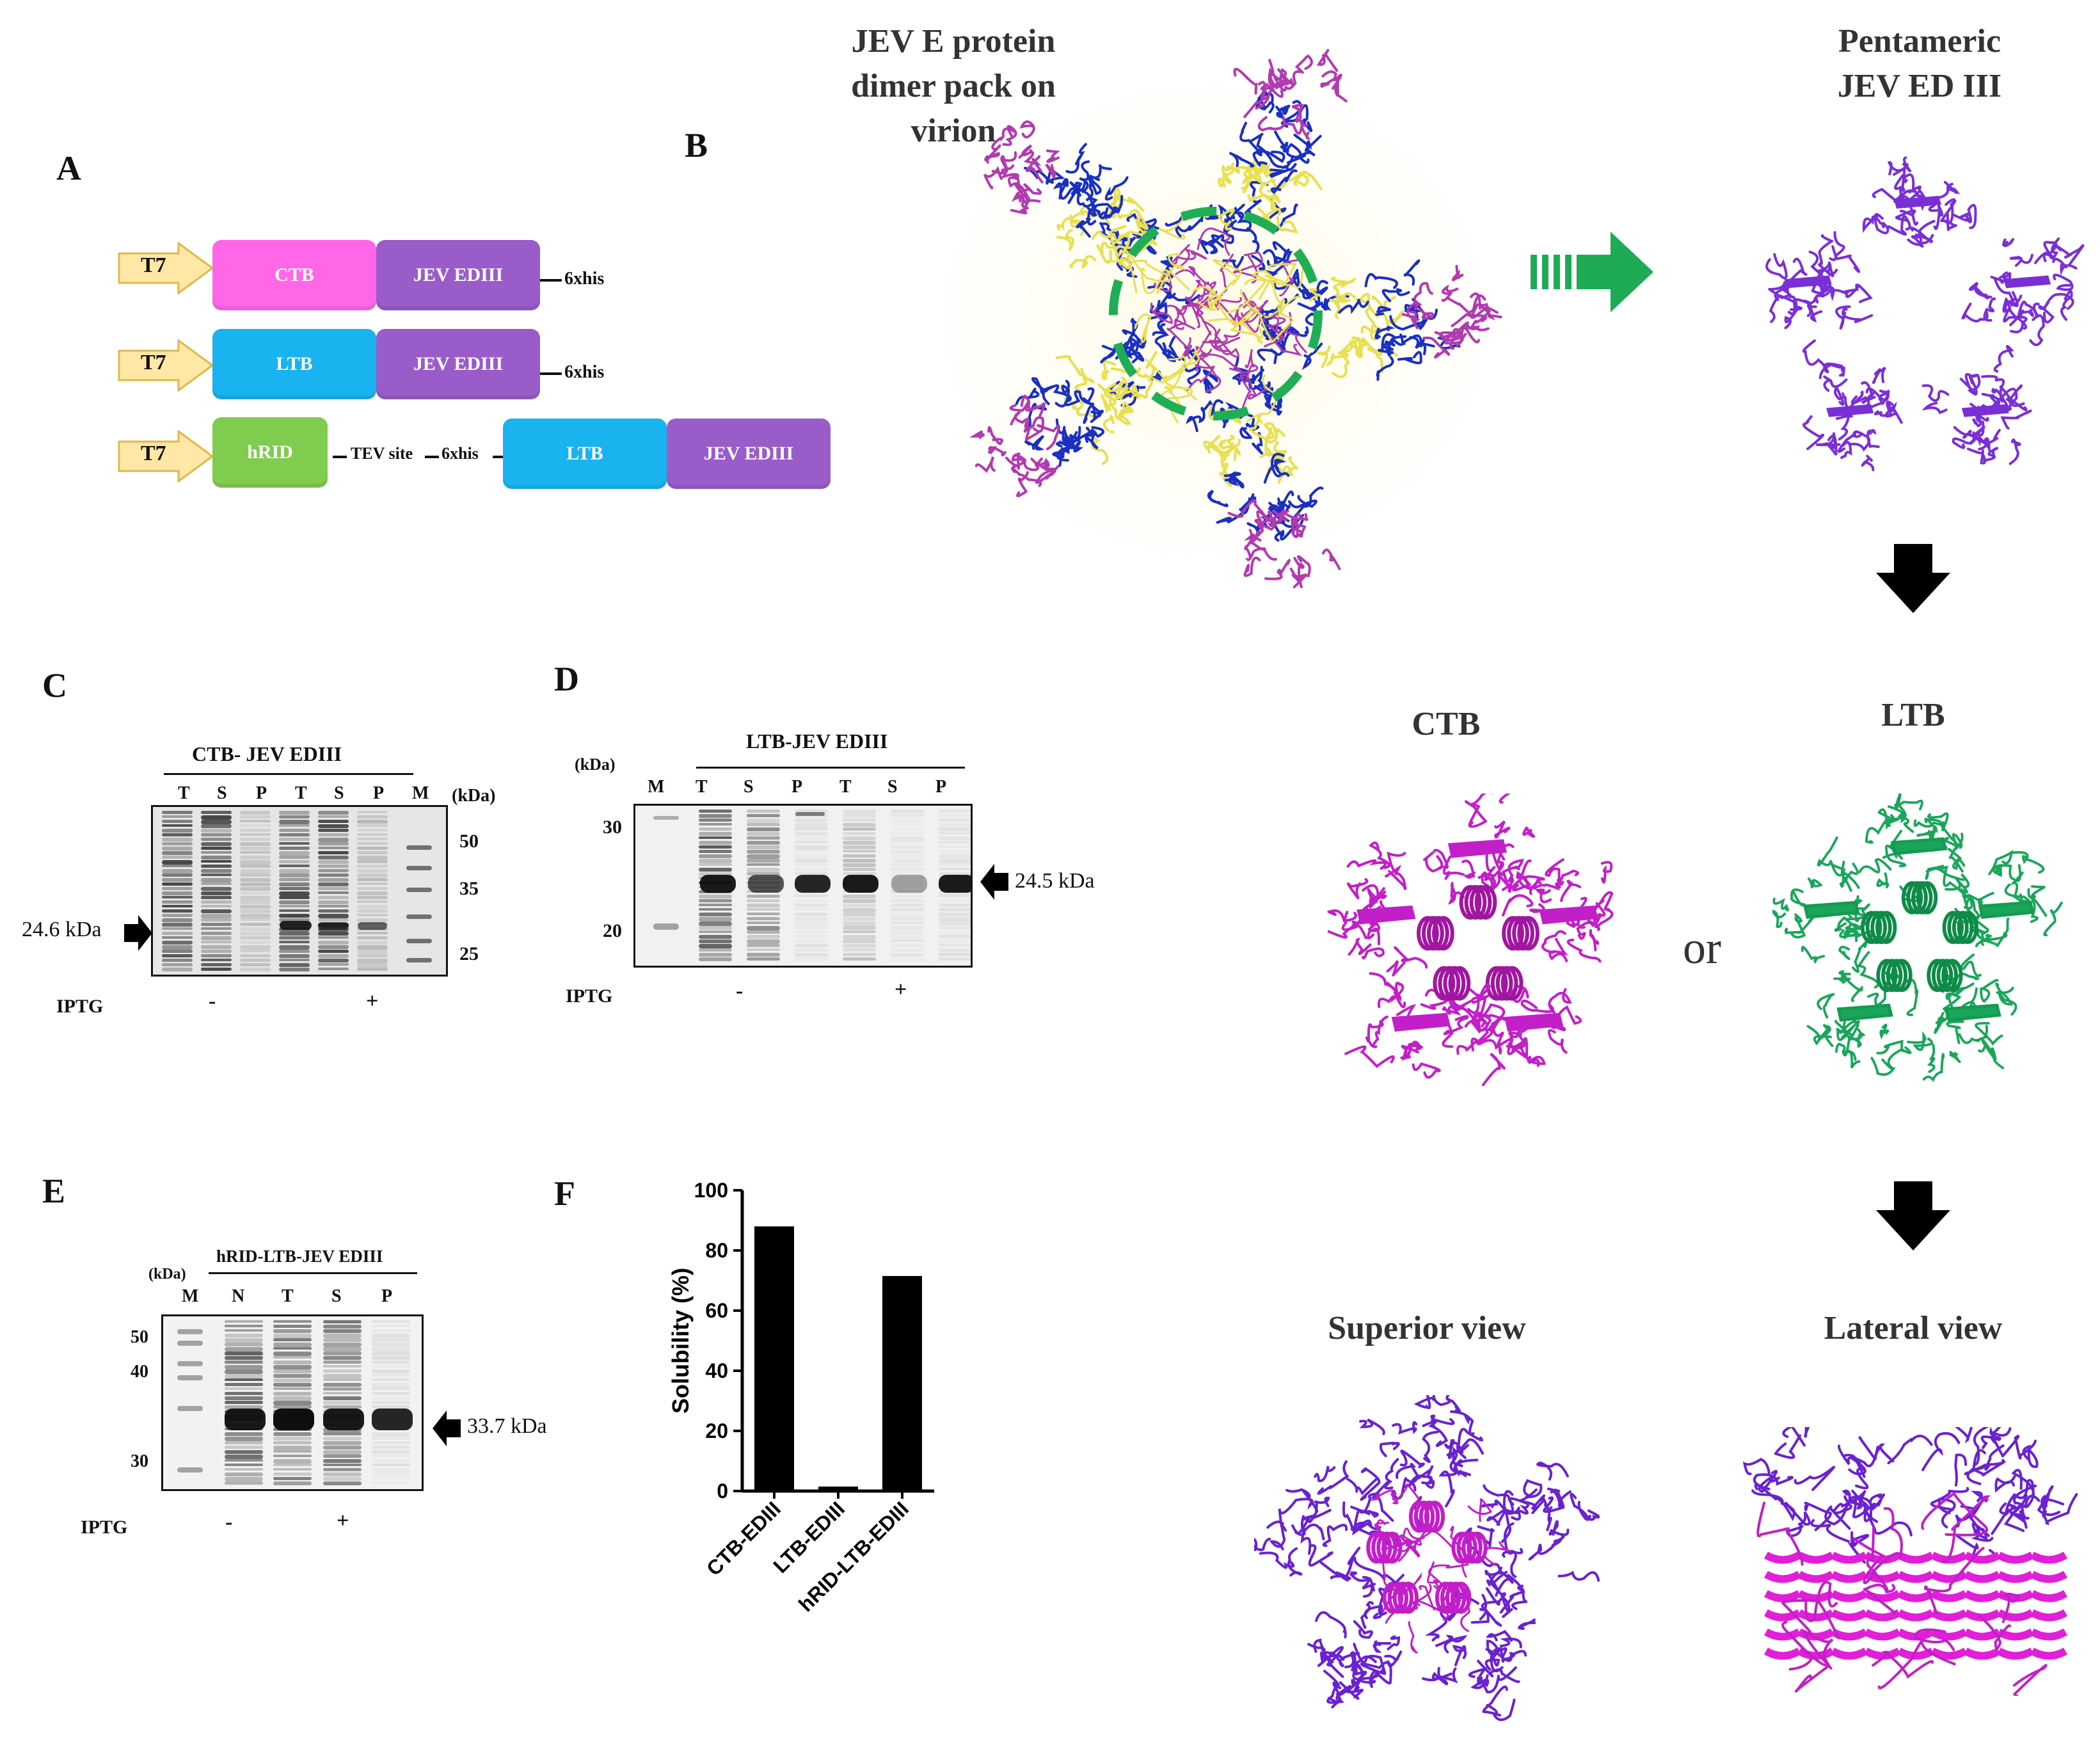 Image resolution: width=2100 pixels, height=1740 pixels. Describe the element at coordinates (1592, 272) in the screenshot. I see `green-arrow-icon` at that location.